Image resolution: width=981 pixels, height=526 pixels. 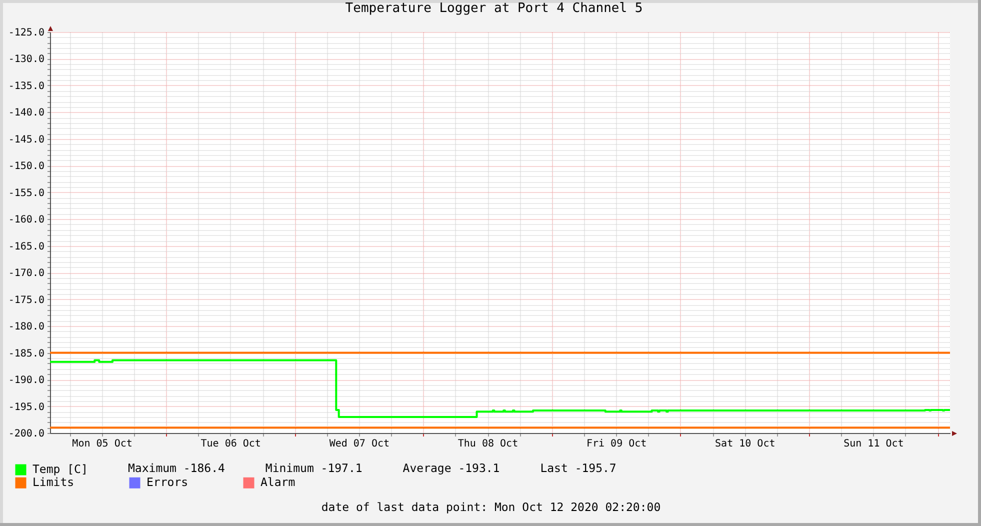 What do you see at coordinates (874, 444) in the screenshot?
I see `x-tick-label: Sun 11 Oct` at bounding box center [874, 444].